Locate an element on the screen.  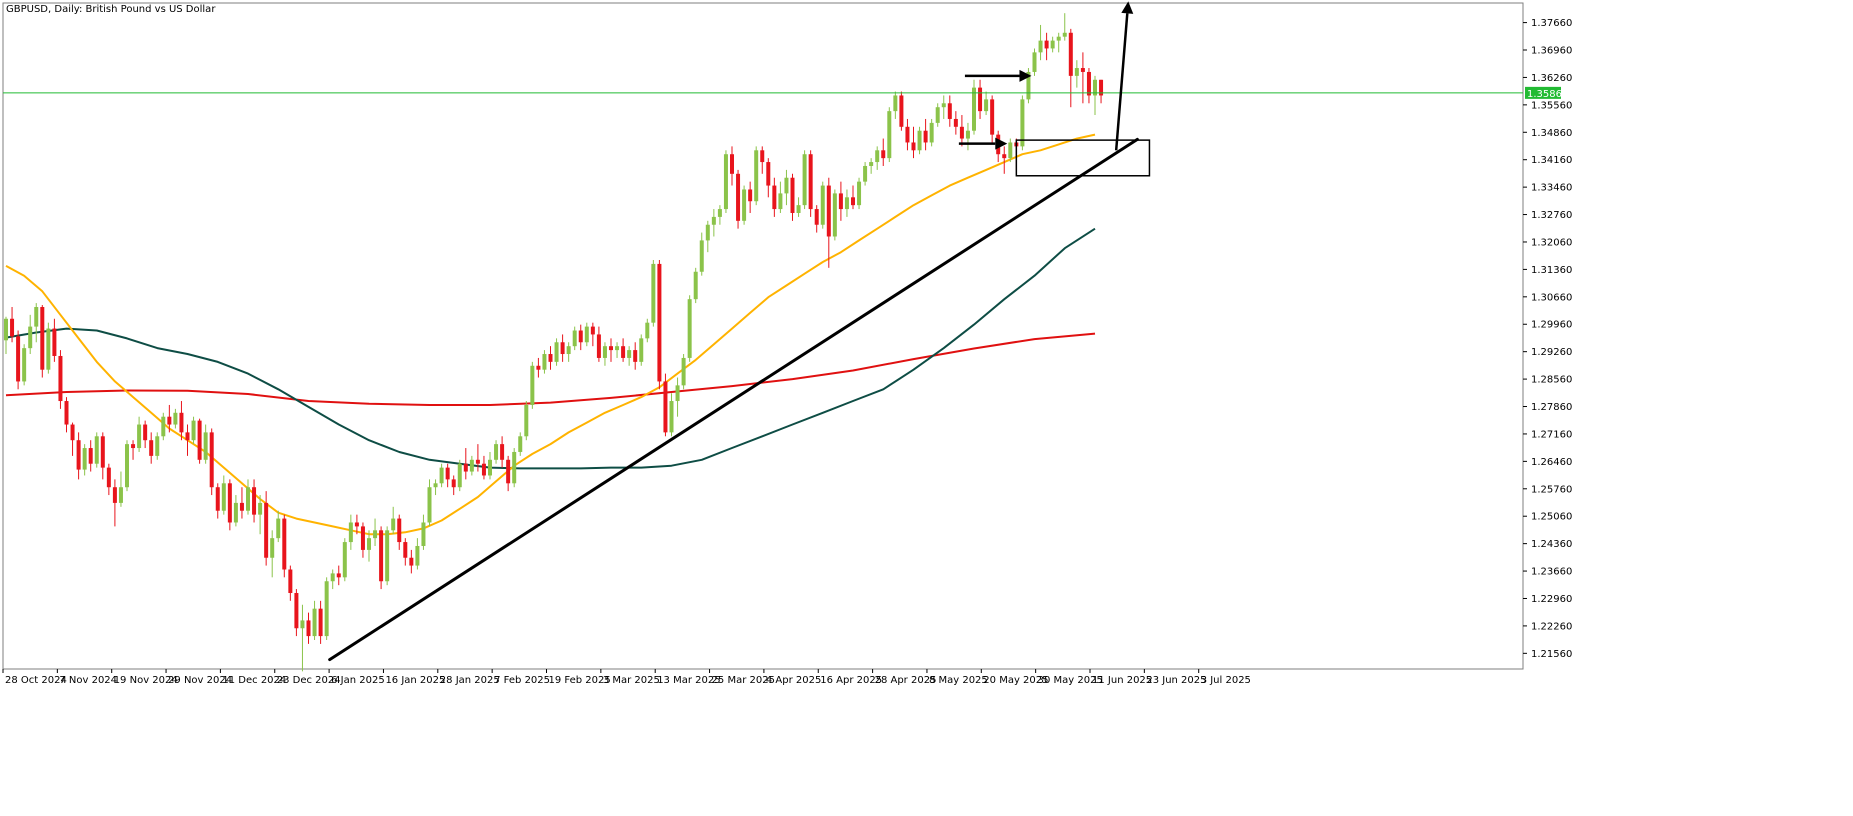
x-tick-label: 7 Nov 2024 is located at coordinates (88, 680).